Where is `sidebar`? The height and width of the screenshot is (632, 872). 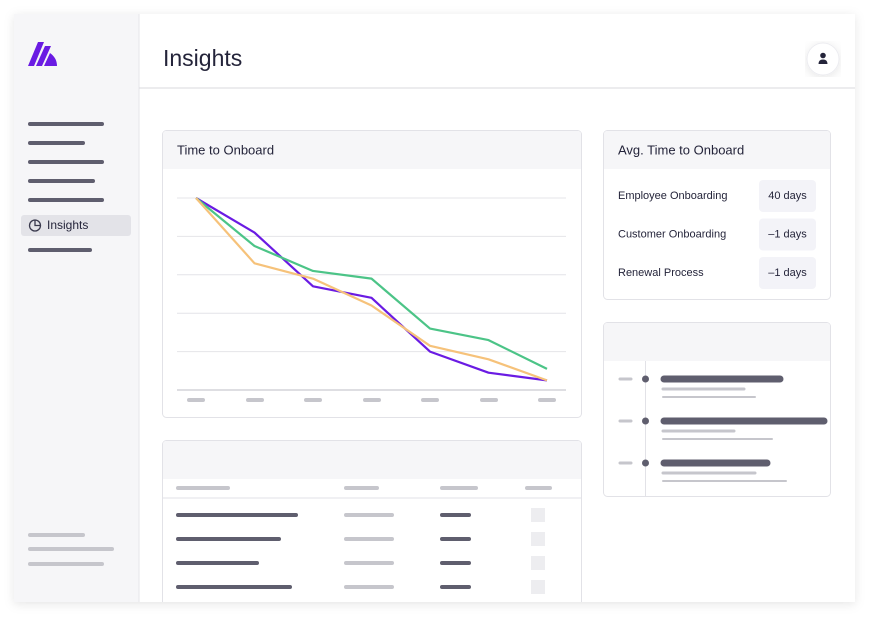
sidebar is located at coordinates (76, 308).